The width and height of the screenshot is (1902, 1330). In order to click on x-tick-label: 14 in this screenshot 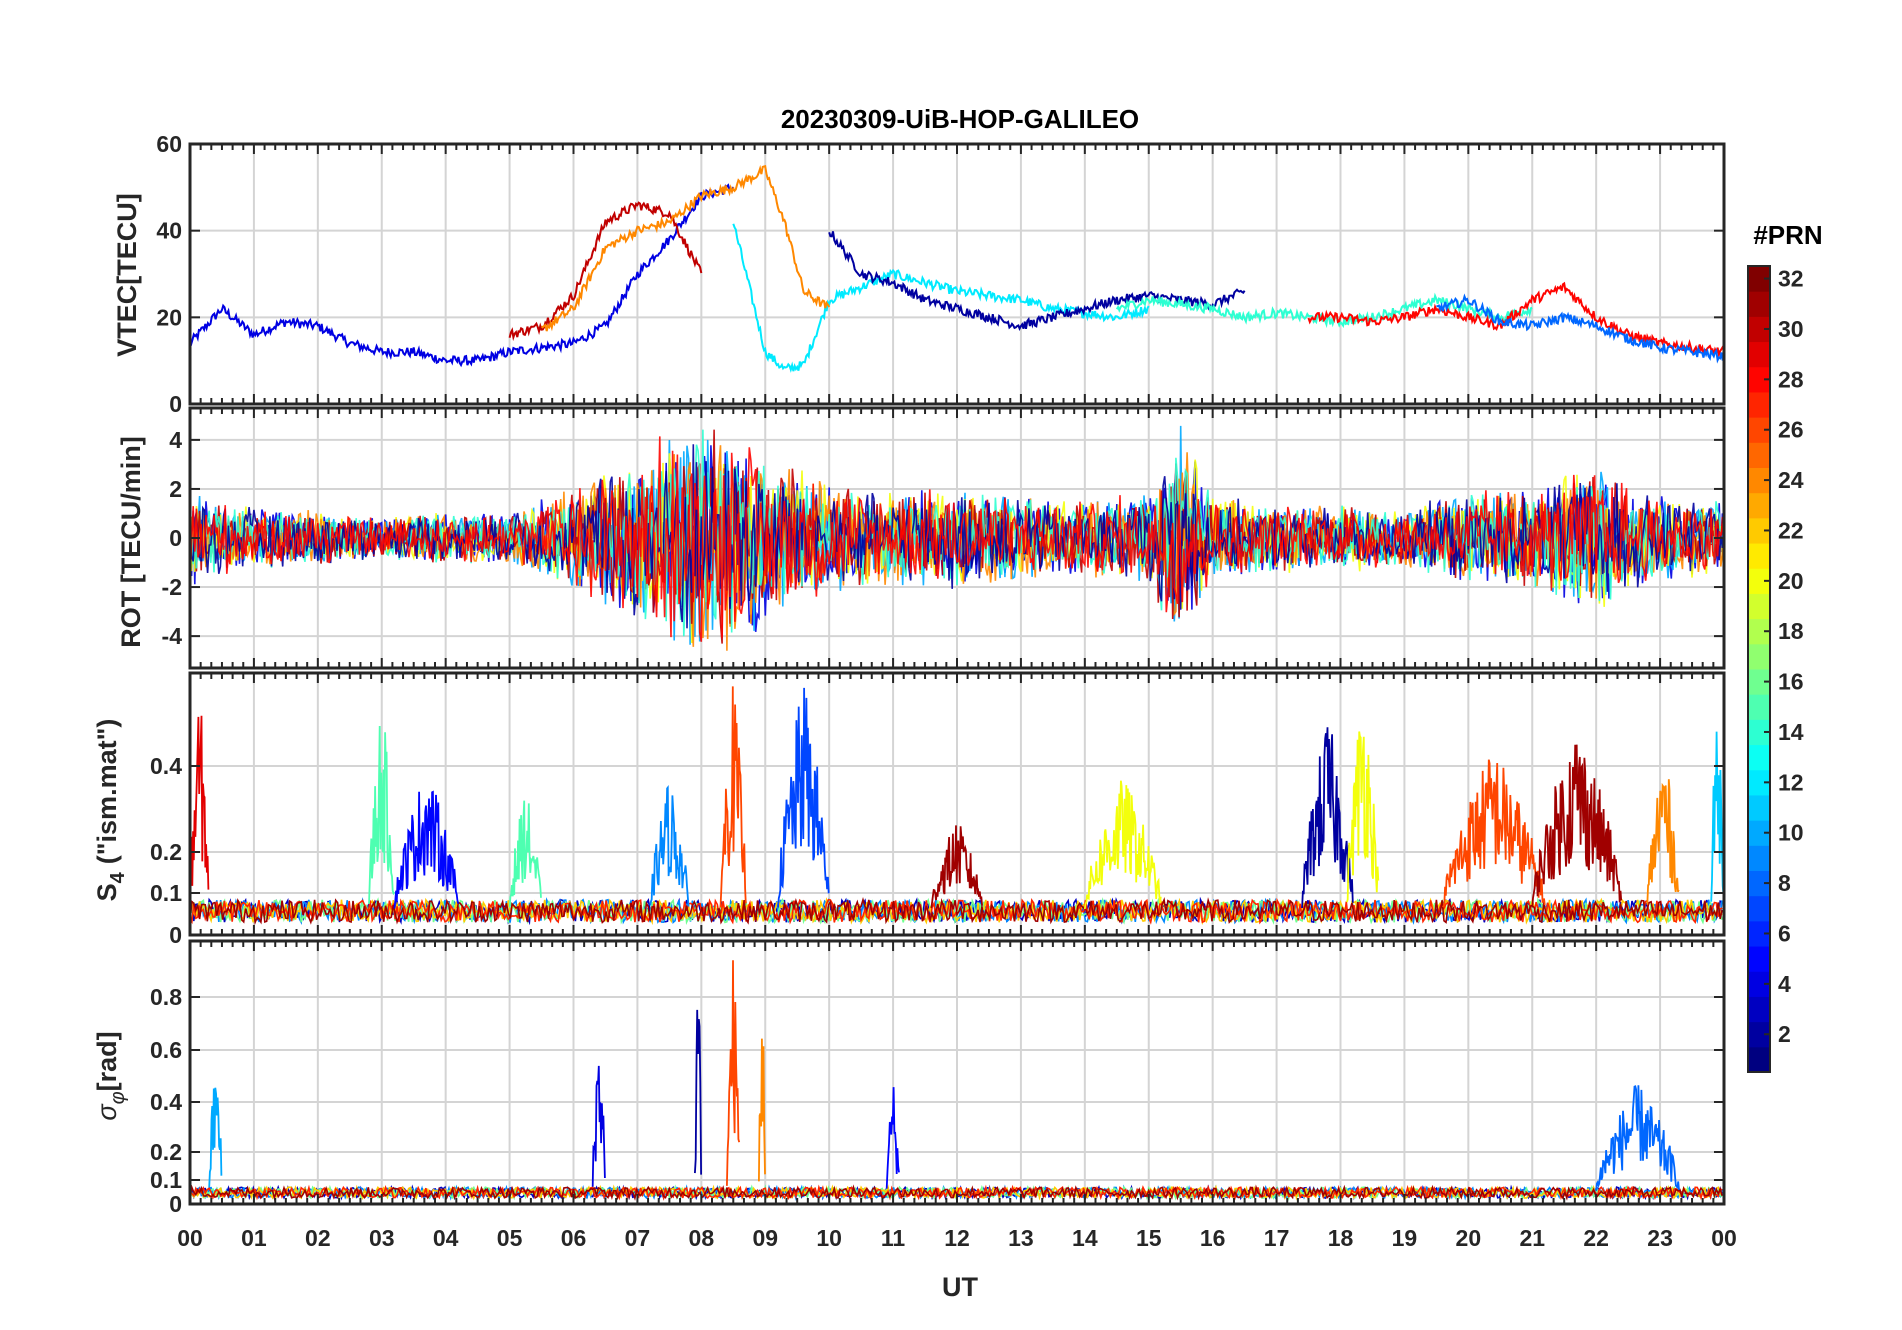, I will do `click(1085, 1238)`.